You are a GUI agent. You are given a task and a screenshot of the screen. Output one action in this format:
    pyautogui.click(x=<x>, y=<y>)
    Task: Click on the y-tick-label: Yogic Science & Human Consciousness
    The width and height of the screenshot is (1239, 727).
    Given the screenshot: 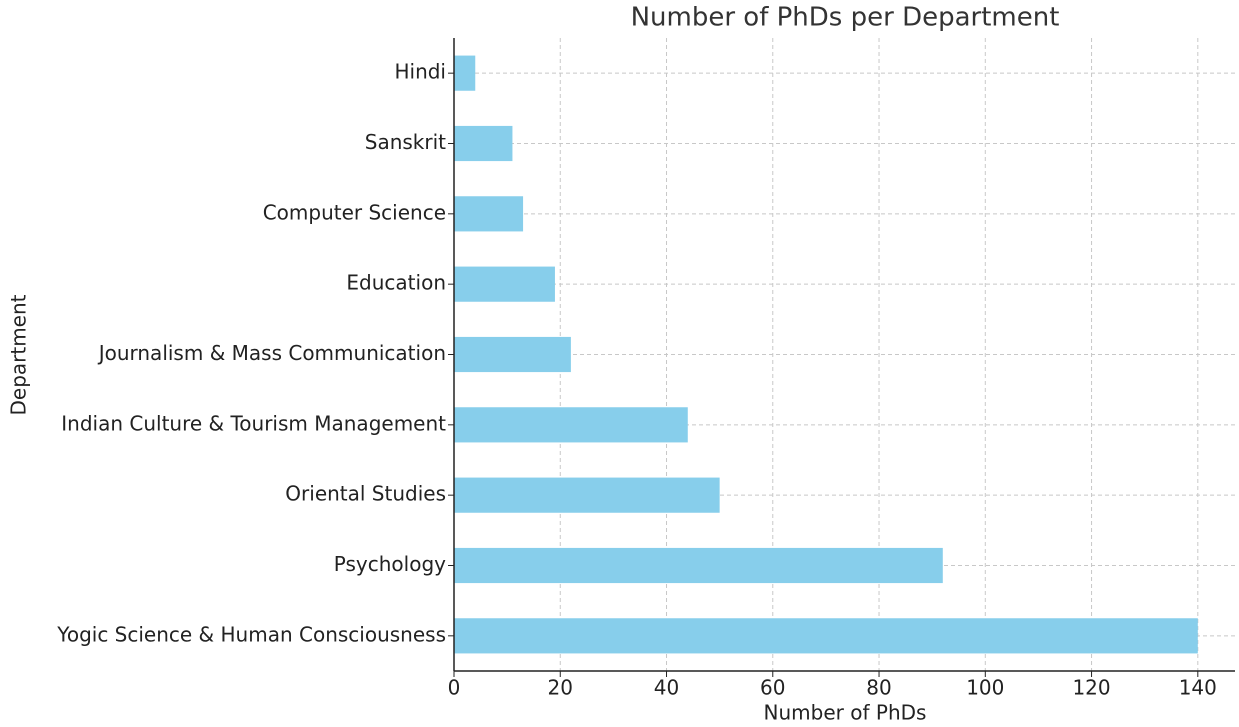 What is the action you would take?
    pyautogui.click(x=251, y=634)
    